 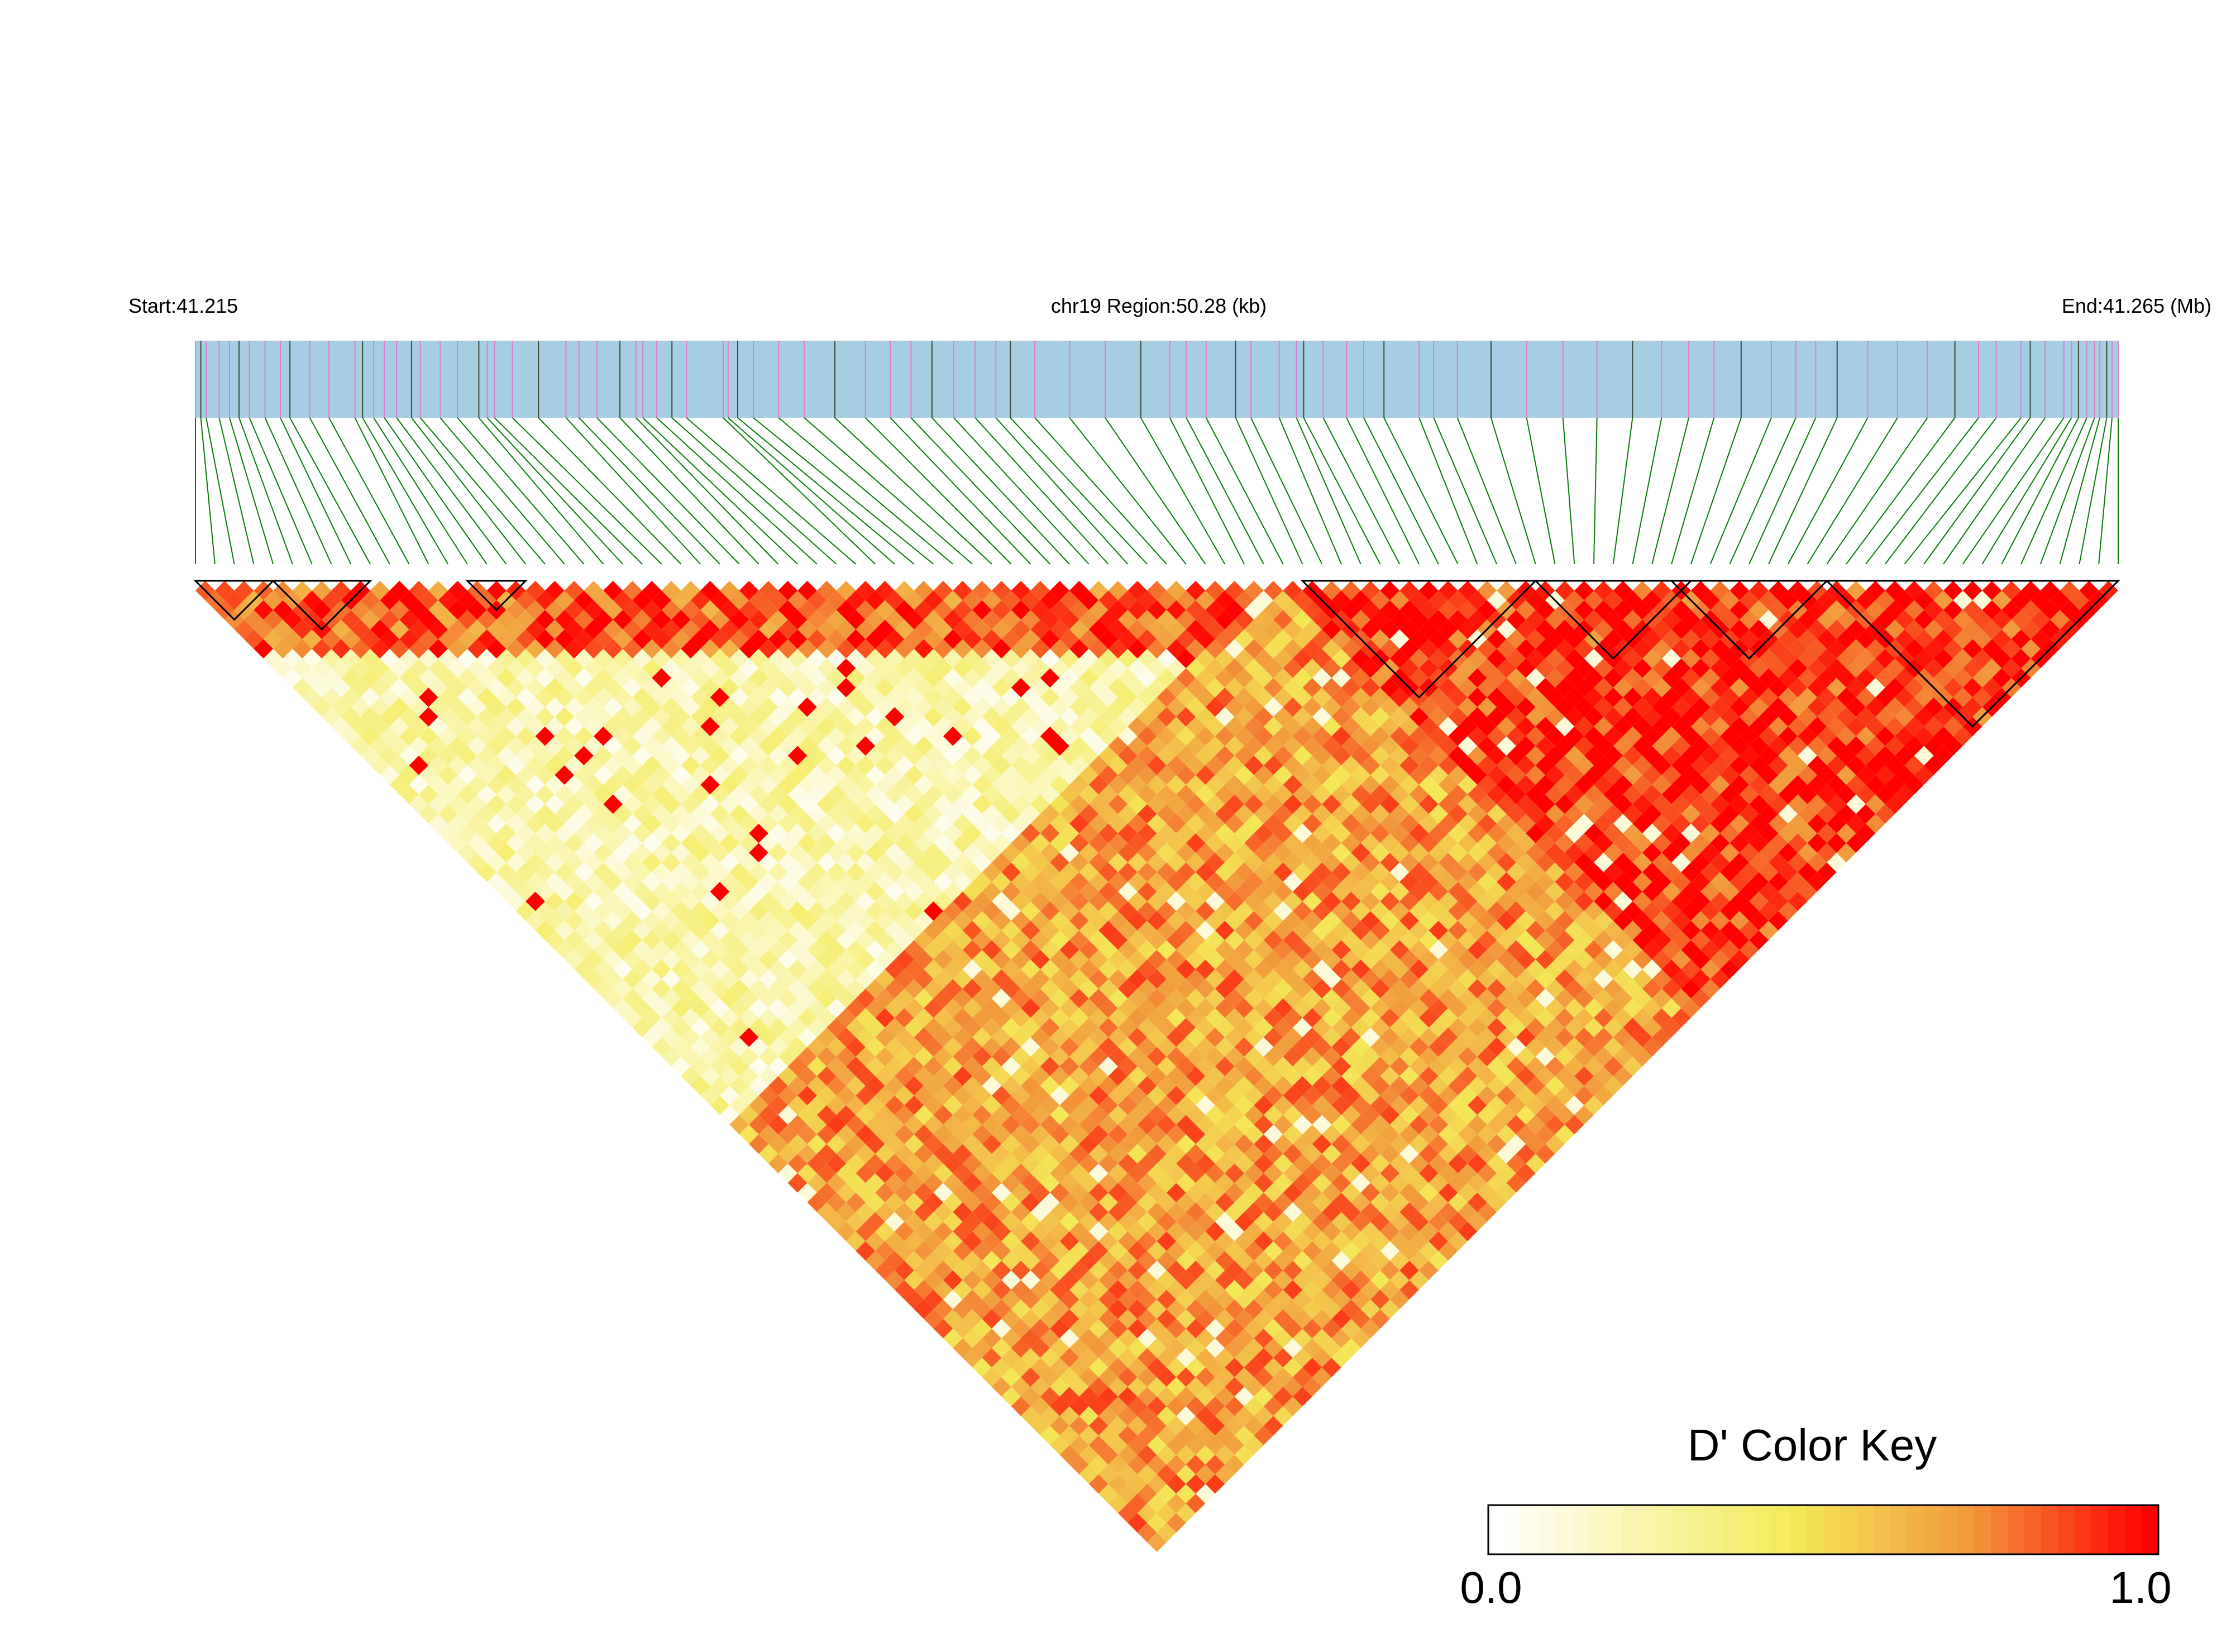 What do you see at coordinates (1159, 305) in the screenshot?
I see `region-label: chr19 Region:50.28 (kb)` at bounding box center [1159, 305].